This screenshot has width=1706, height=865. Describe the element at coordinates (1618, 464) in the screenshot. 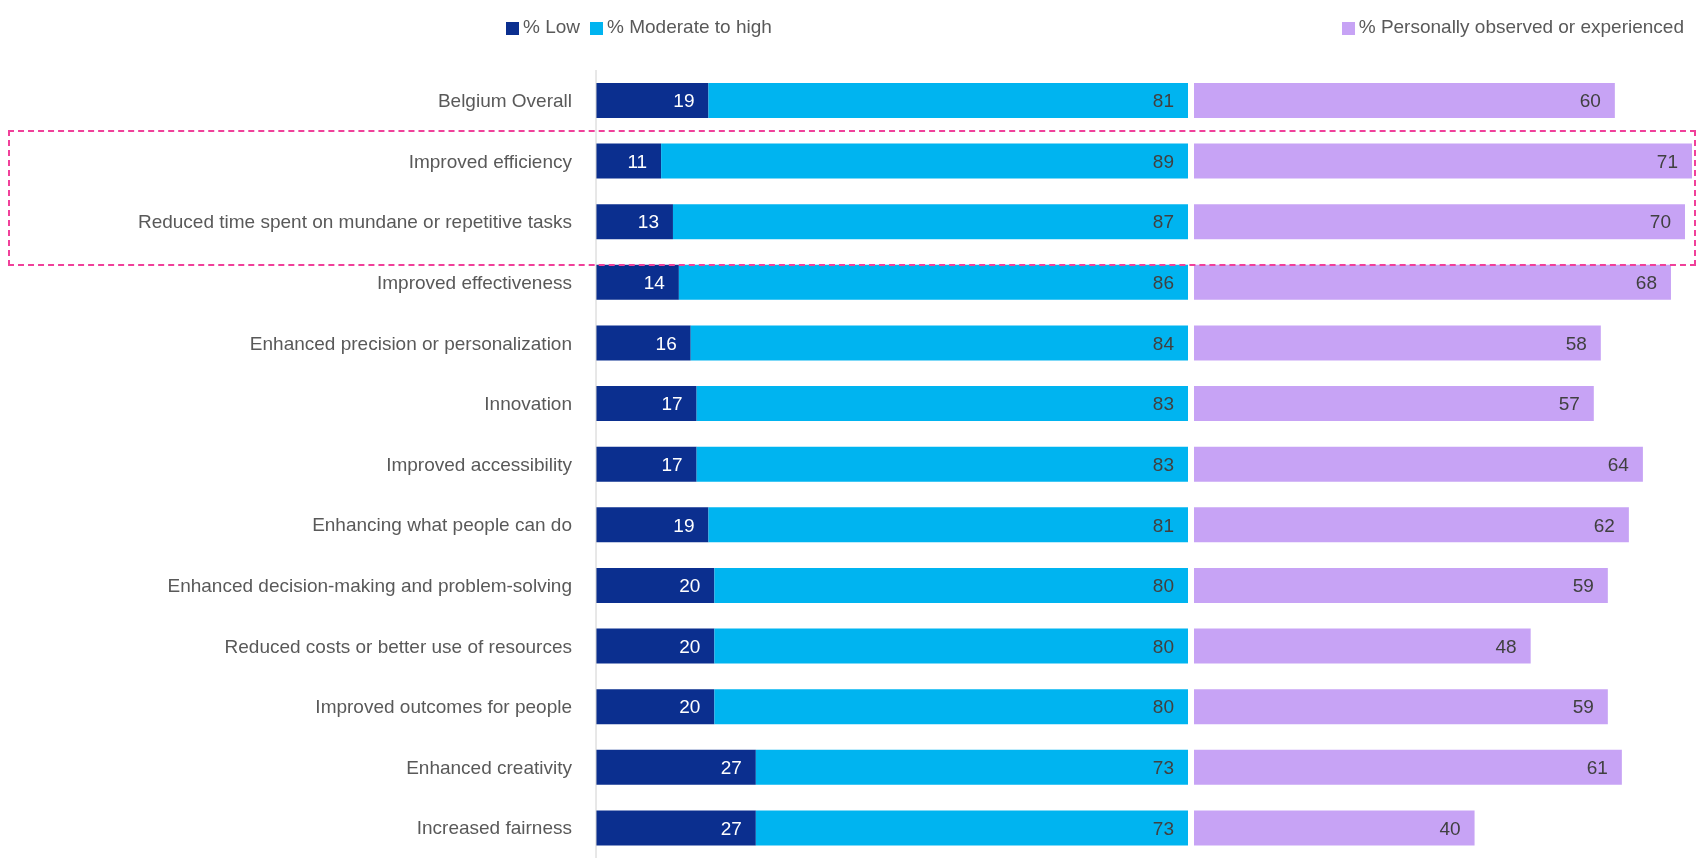

I see `data-label: 64` at that location.